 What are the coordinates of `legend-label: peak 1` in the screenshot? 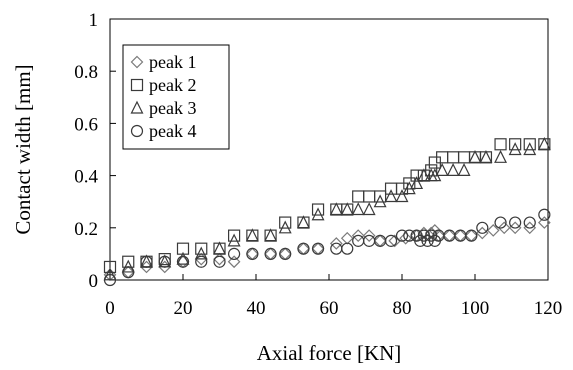 It's located at (172, 62).